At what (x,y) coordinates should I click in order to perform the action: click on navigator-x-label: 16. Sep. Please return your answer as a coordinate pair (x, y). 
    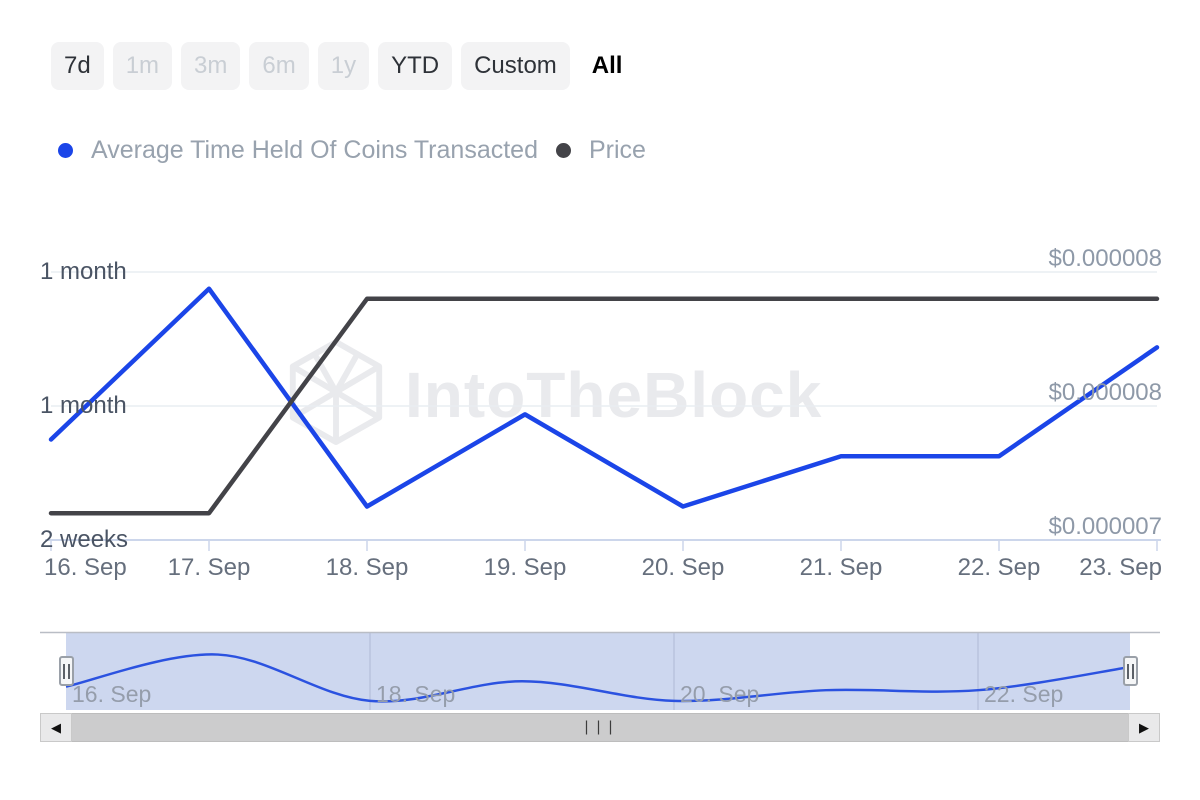
    Looking at the image, I should click on (112, 694).